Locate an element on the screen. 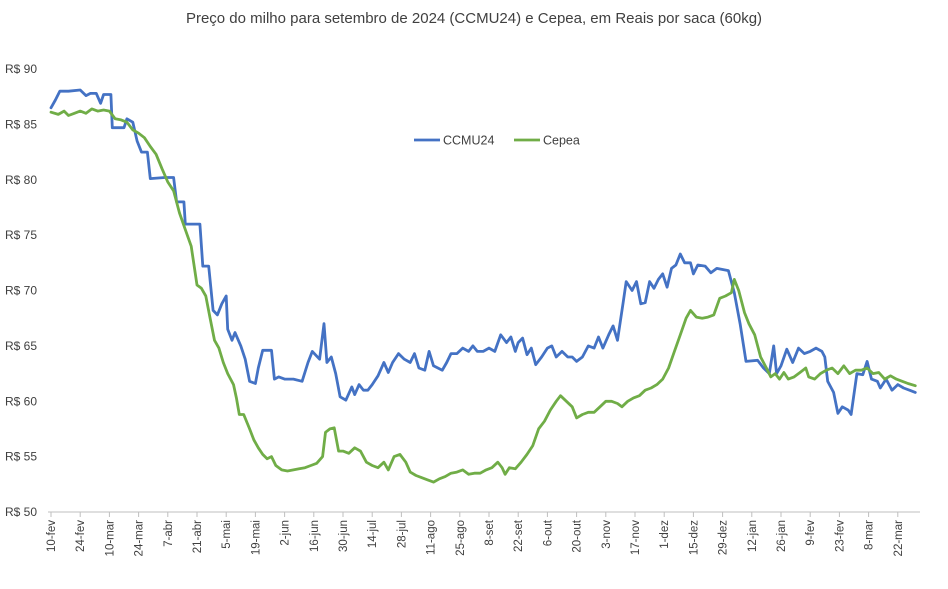 Image resolution: width=948 pixels, height=589 pixels. legend: CCMU24 Cepea is located at coordinates (497, 141).